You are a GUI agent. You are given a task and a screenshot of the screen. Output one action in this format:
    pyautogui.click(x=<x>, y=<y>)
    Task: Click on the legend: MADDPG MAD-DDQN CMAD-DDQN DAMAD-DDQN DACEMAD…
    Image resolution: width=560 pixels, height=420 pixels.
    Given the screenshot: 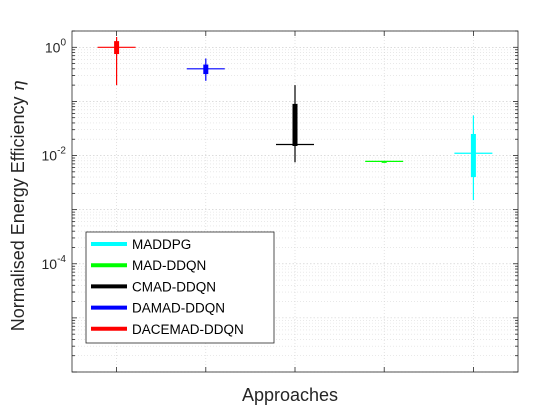 What is the action you would take?
    pyautogui.click(x=180, y=287)
    